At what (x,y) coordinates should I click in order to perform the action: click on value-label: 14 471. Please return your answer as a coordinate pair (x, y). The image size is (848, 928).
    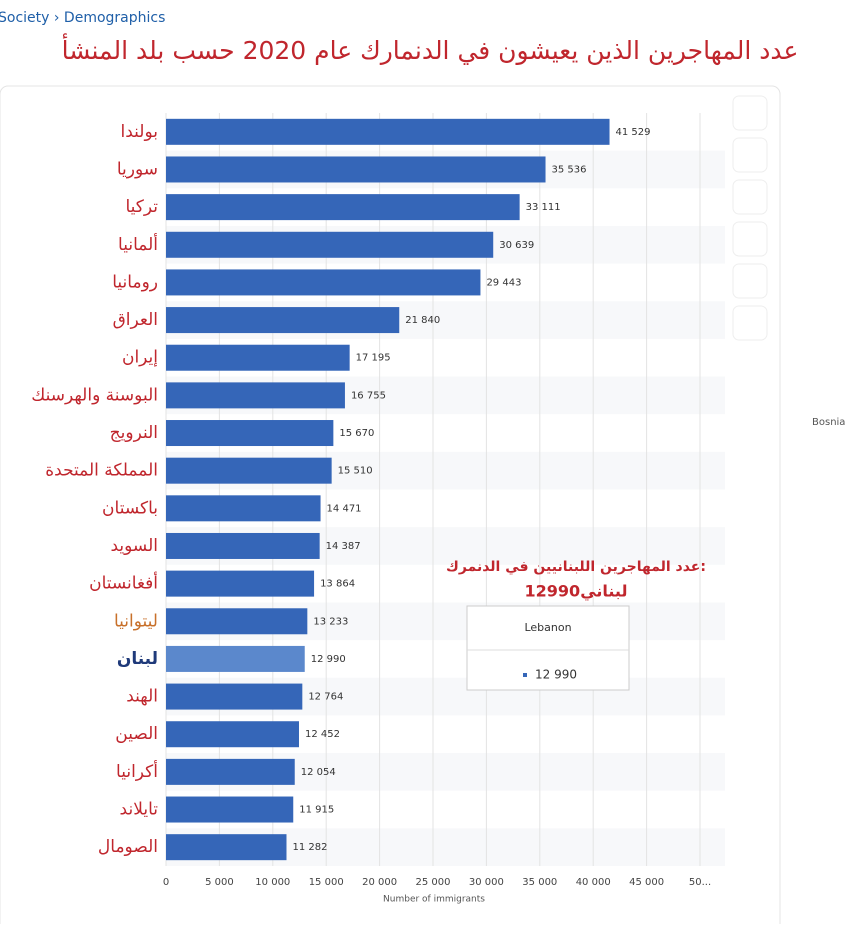
    Looking at the image, I should click on (344, 508).